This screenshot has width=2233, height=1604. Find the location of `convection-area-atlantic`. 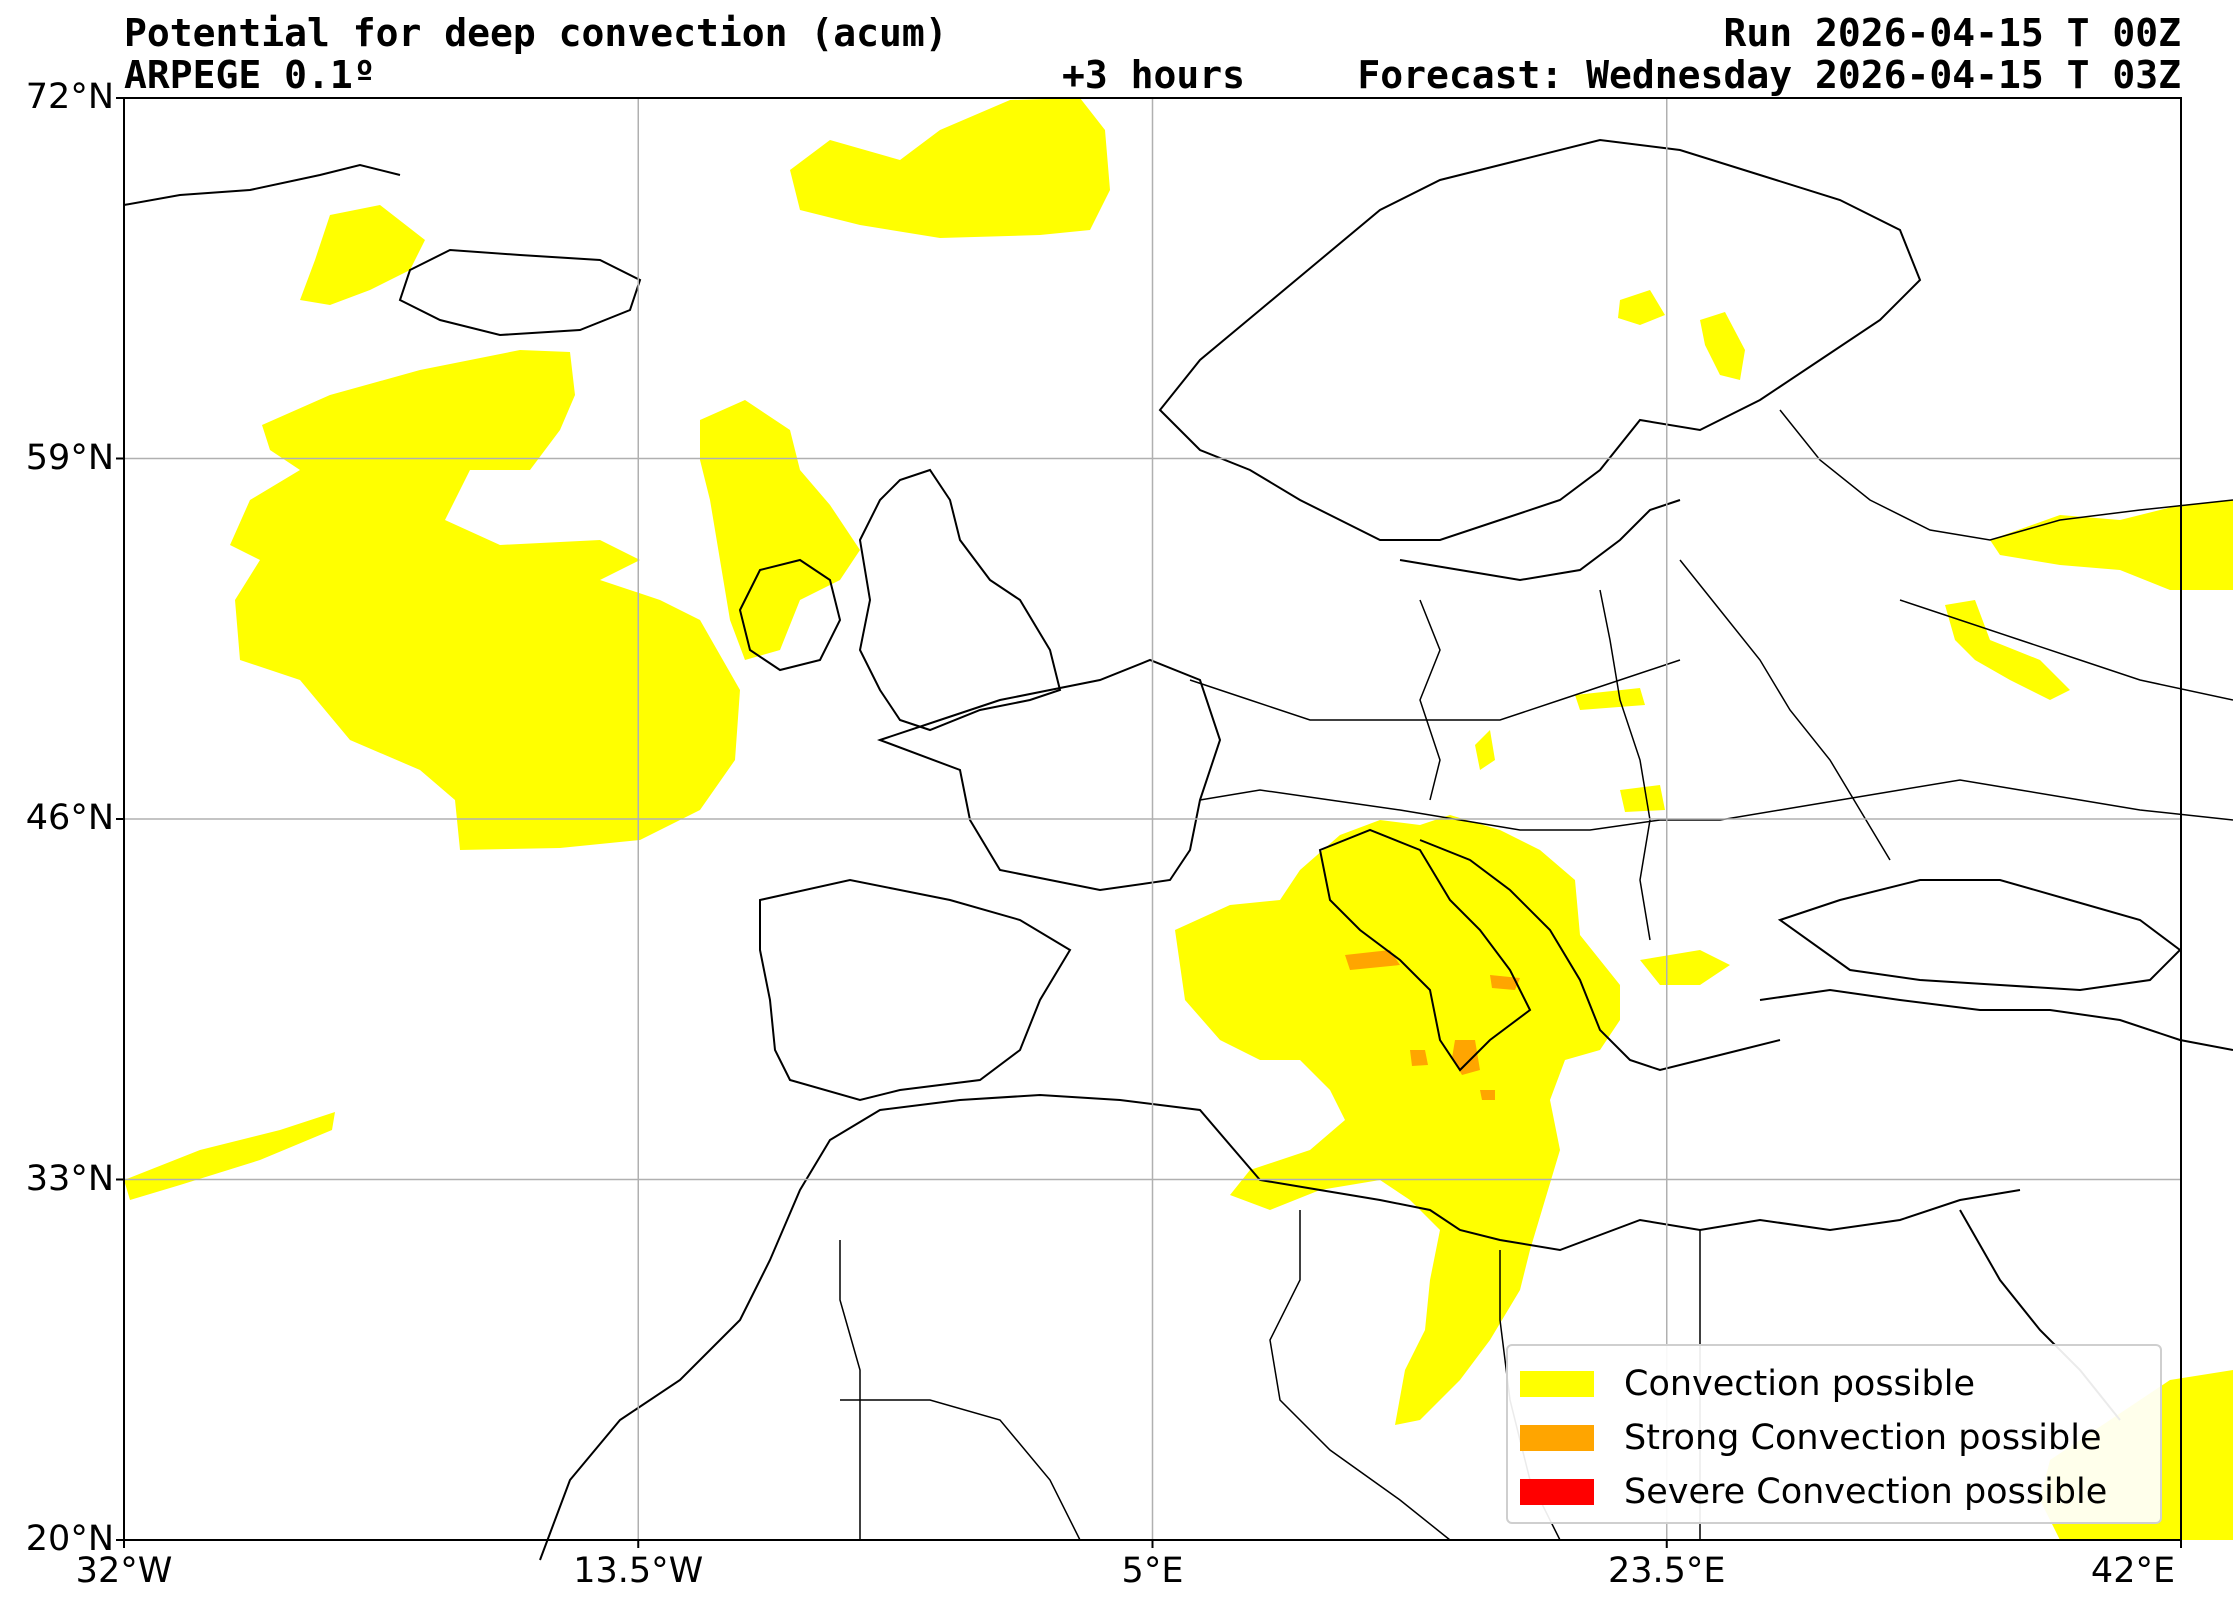

convection-area-atlantic is located at coordinates (485, 600).